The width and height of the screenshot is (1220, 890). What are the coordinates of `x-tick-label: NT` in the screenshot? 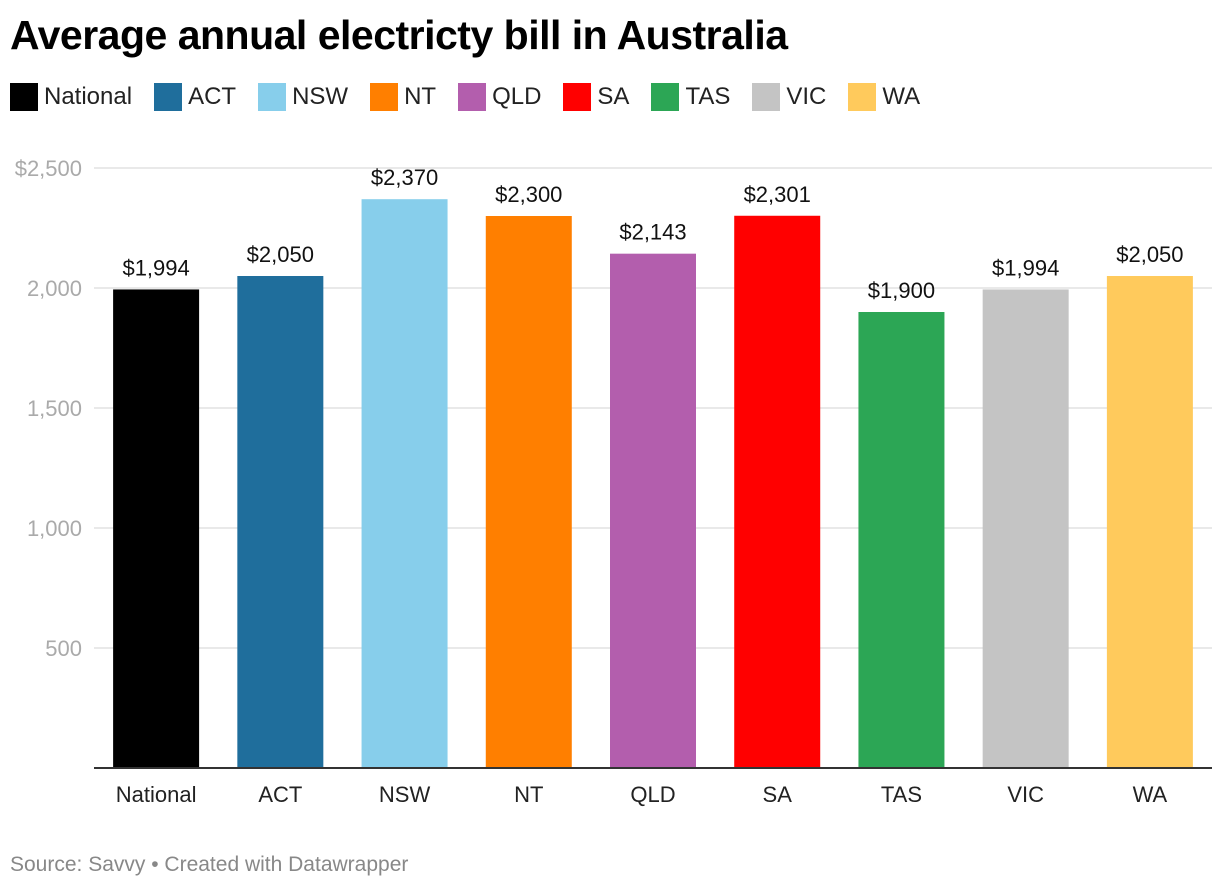 It's located at (528, 794).